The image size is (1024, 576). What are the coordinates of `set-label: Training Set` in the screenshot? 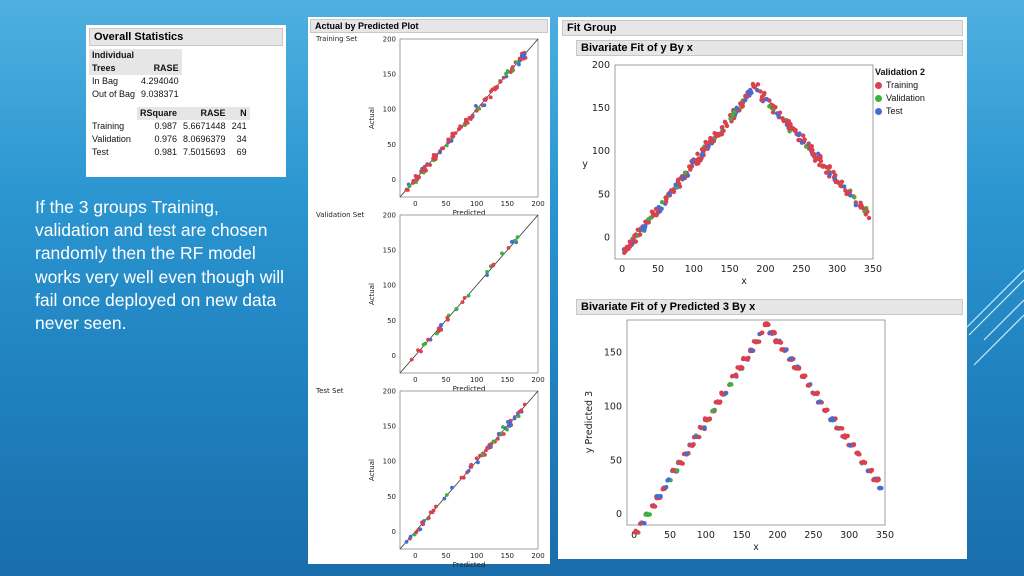 It's located at (336, 39).